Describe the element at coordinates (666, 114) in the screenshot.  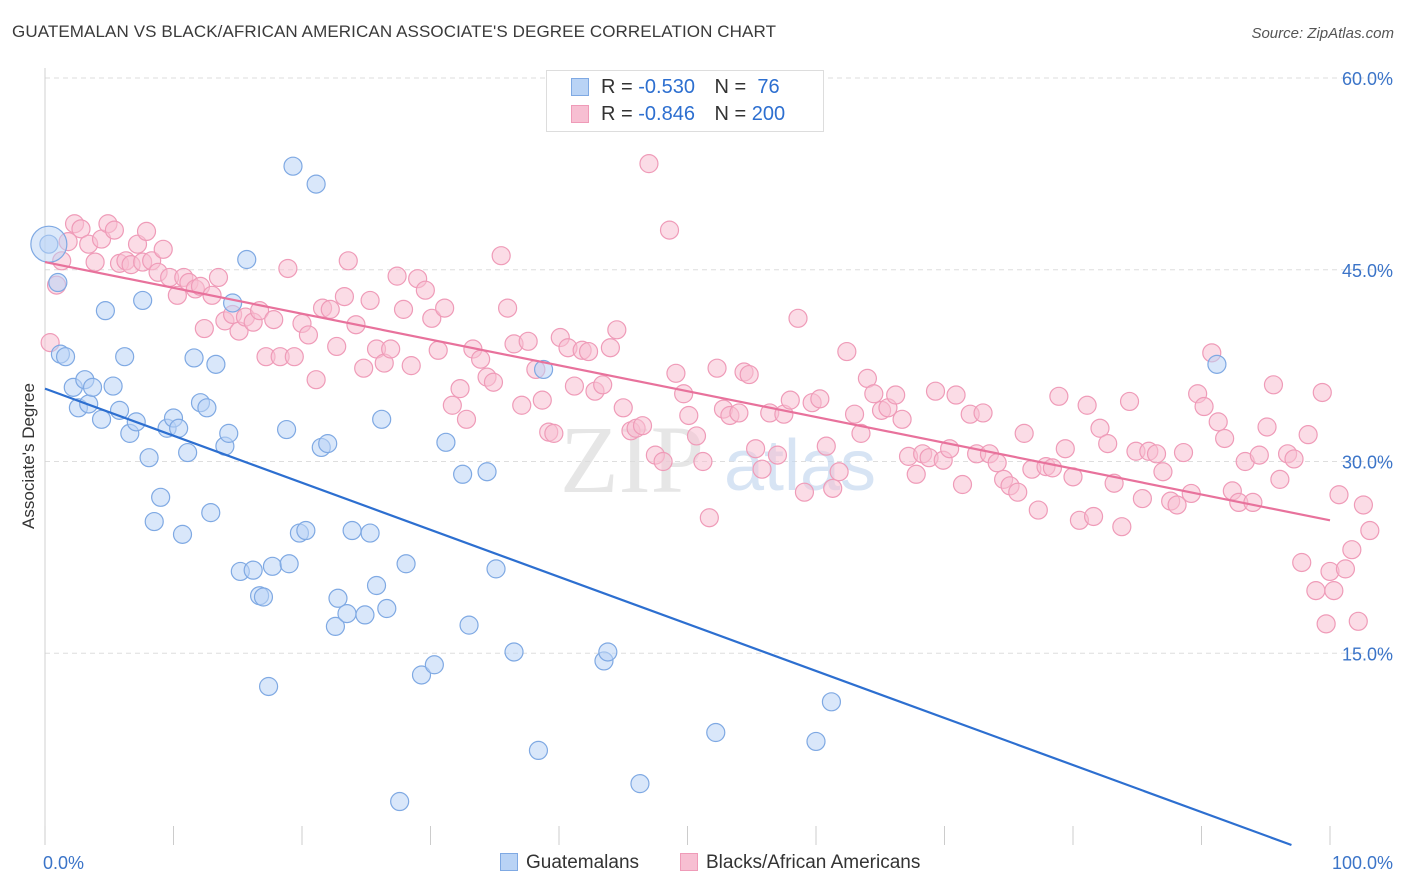
I see `legend-r-value: -0.846` at that location.